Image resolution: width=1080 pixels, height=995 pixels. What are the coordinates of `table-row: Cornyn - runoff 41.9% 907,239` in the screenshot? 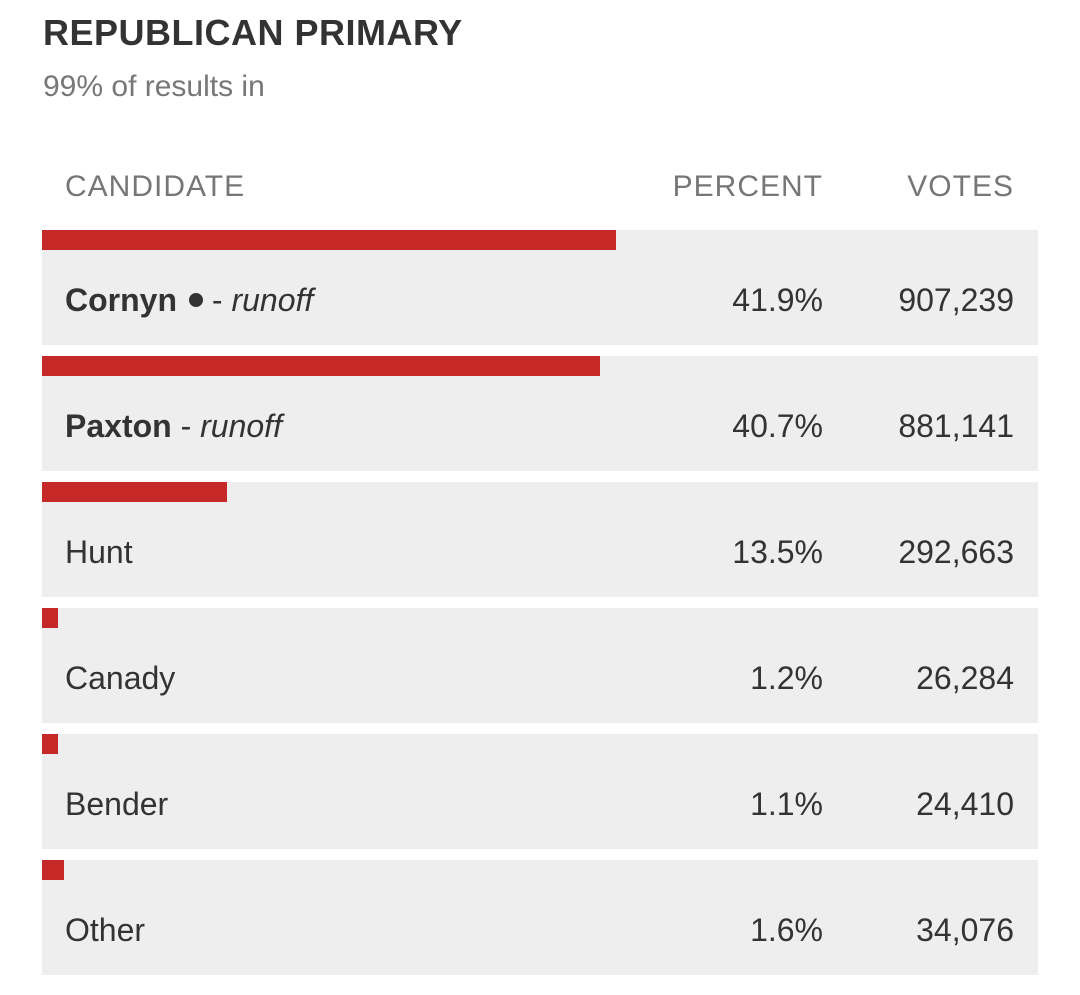 It's located at (540, 287).